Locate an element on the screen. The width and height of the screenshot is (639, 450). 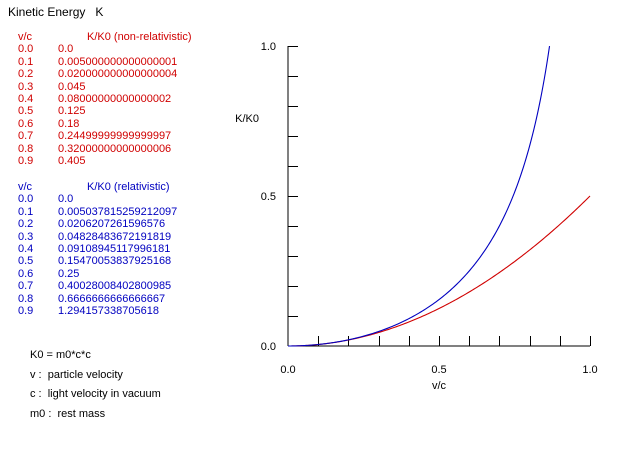
cell-k: 0.09108945117996181 is located at coordinates (114, 248).